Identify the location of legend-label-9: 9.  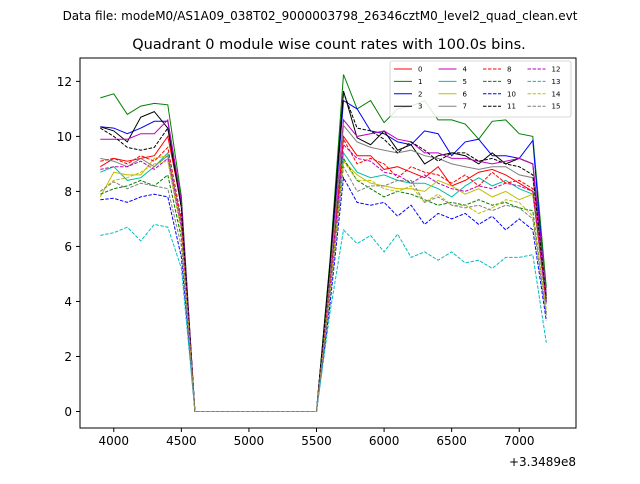
(509, 82).